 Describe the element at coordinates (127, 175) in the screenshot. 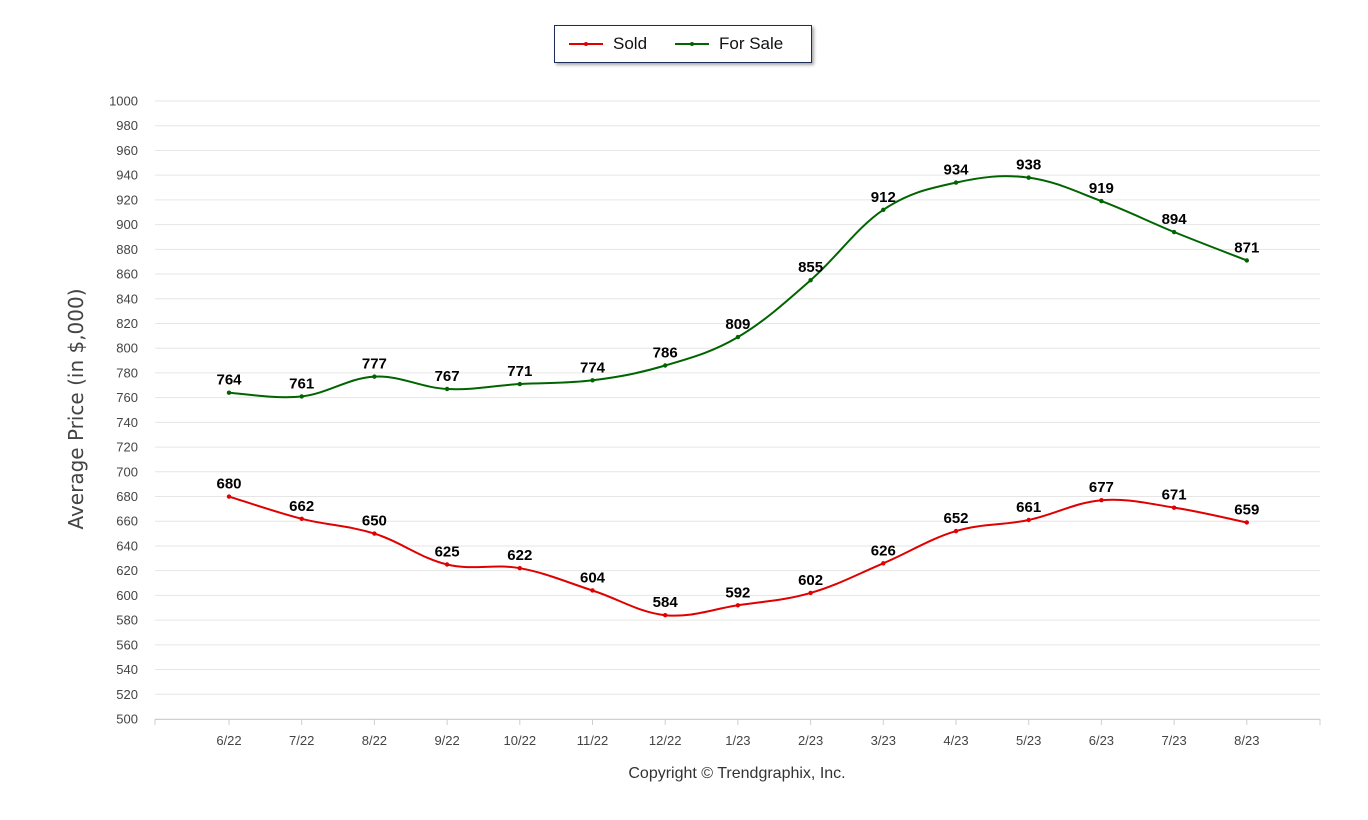

I see `y-tick-label-940: 940` at that location.